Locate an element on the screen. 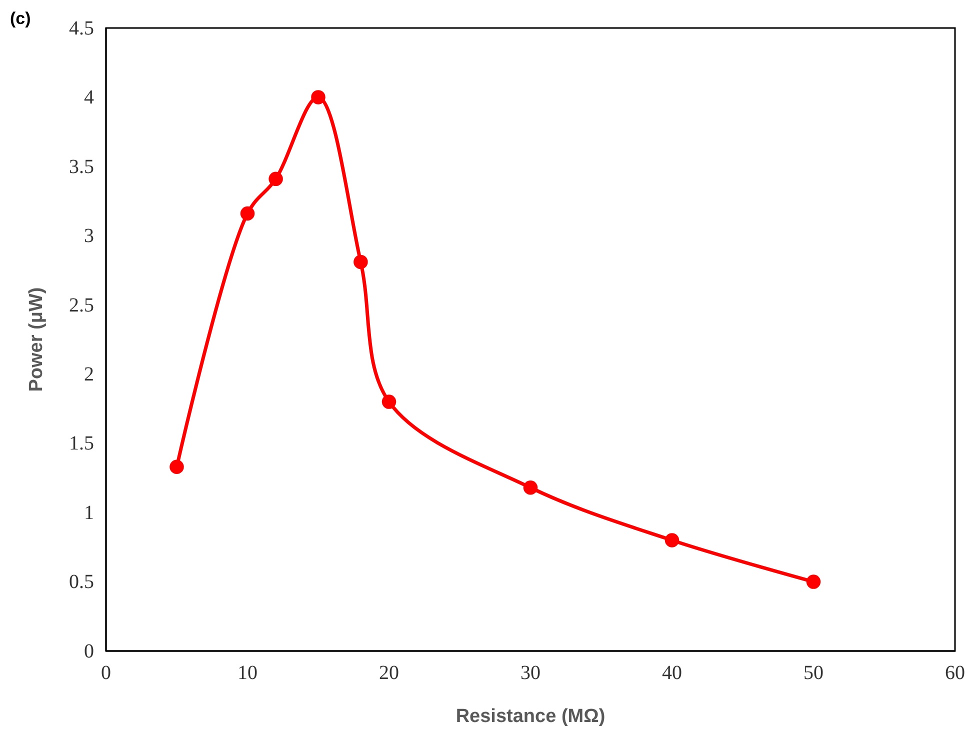 The image size is (970, 729). x-axis-title: Resistance (MΩ) is located at coordinates (531, 716).